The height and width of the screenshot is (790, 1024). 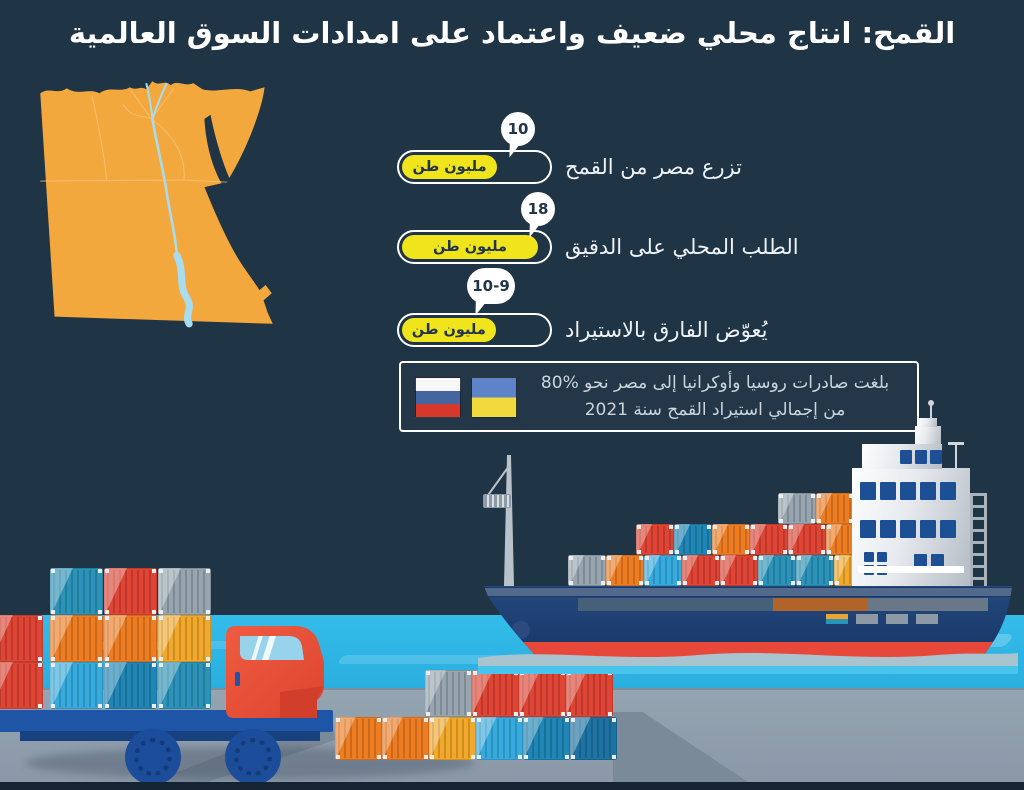 I want to click on stat-label: الطلب المحلي على الدقيق, so click(x=682, y=247).